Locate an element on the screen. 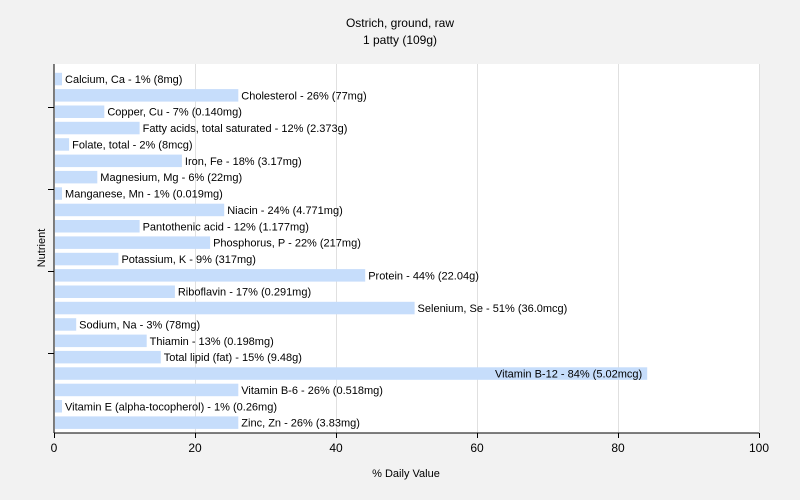 The width and height of the screenshot is (800, 500). chart-subtitle: 1 patty (109g) is located at coordinates (400, 40).